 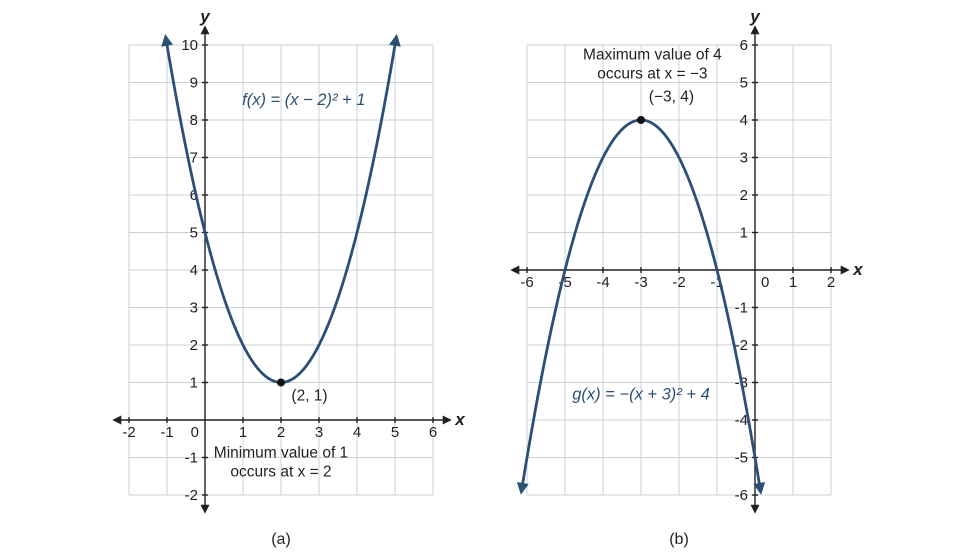 What do you see at coordinates (395, 432) in the screenshot?
I see `x-tick-label: 5` at bounding box center [395, 432].